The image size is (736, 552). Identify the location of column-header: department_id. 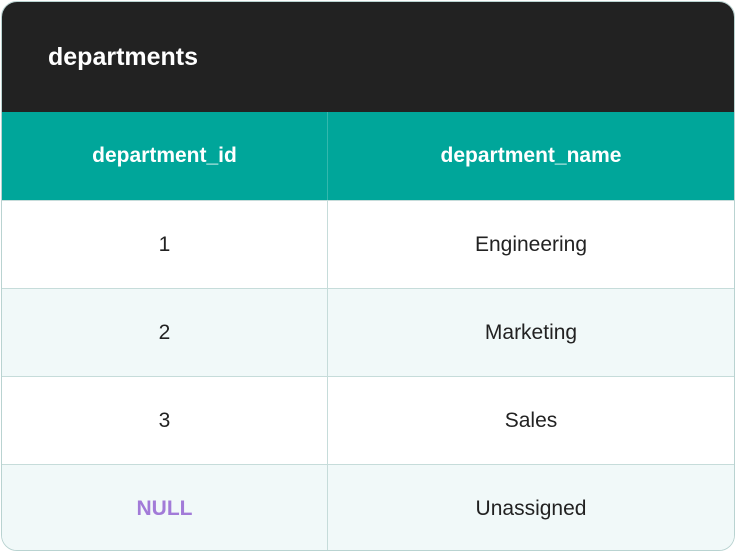
(165, 156).